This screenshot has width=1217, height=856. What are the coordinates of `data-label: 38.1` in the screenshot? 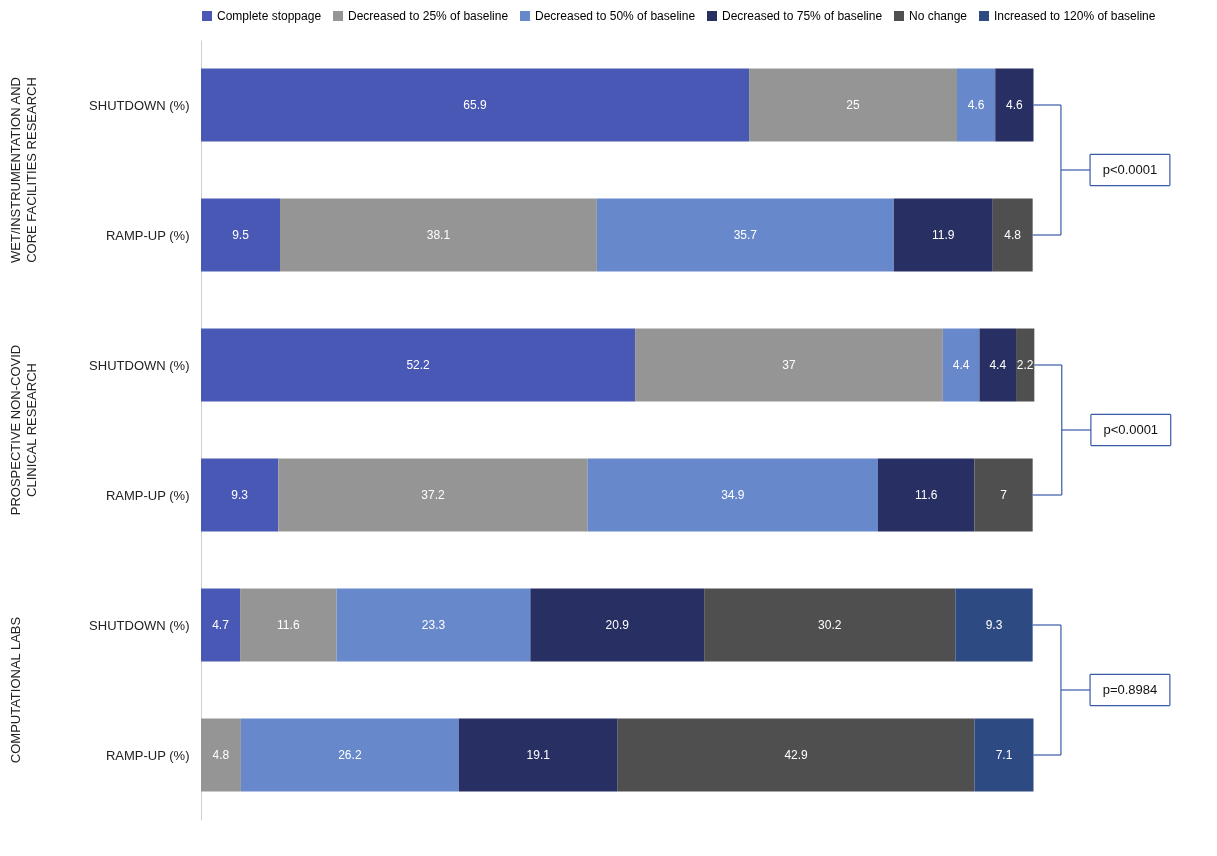 It's located at (438, 235).